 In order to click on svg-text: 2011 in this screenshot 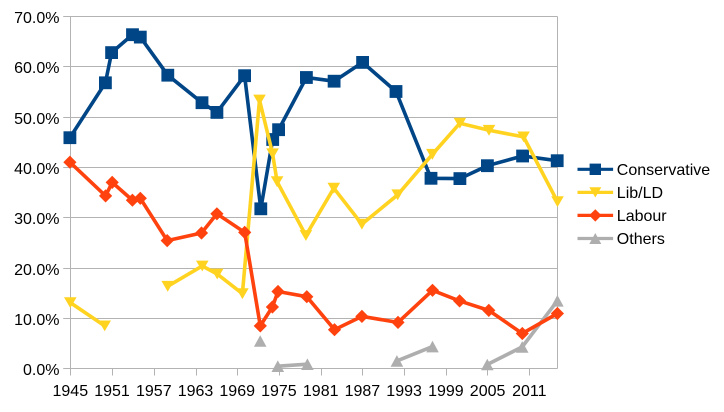, I will do `click(529, 391)`.